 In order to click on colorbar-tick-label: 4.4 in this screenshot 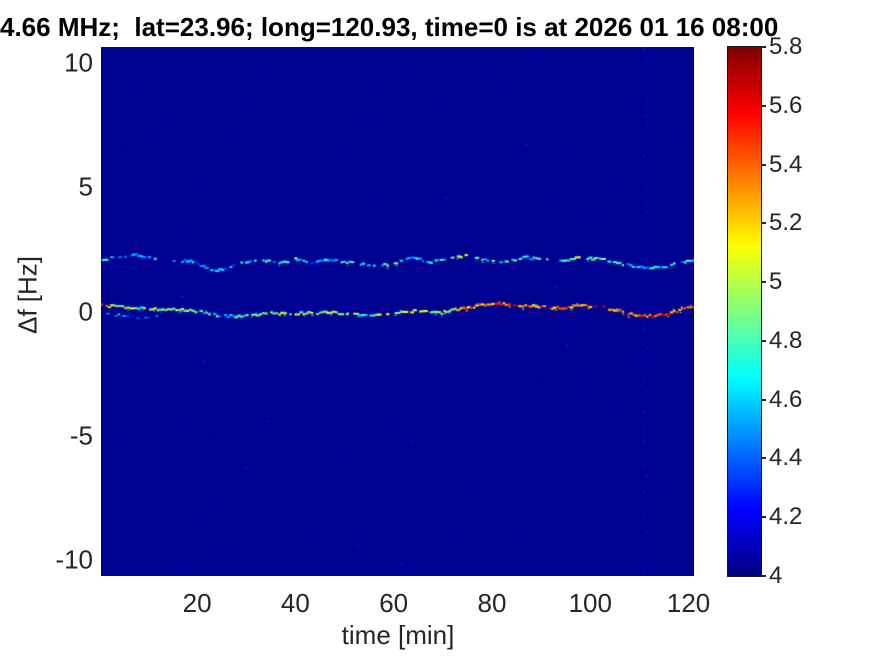, I will do `click(786, 458)`.